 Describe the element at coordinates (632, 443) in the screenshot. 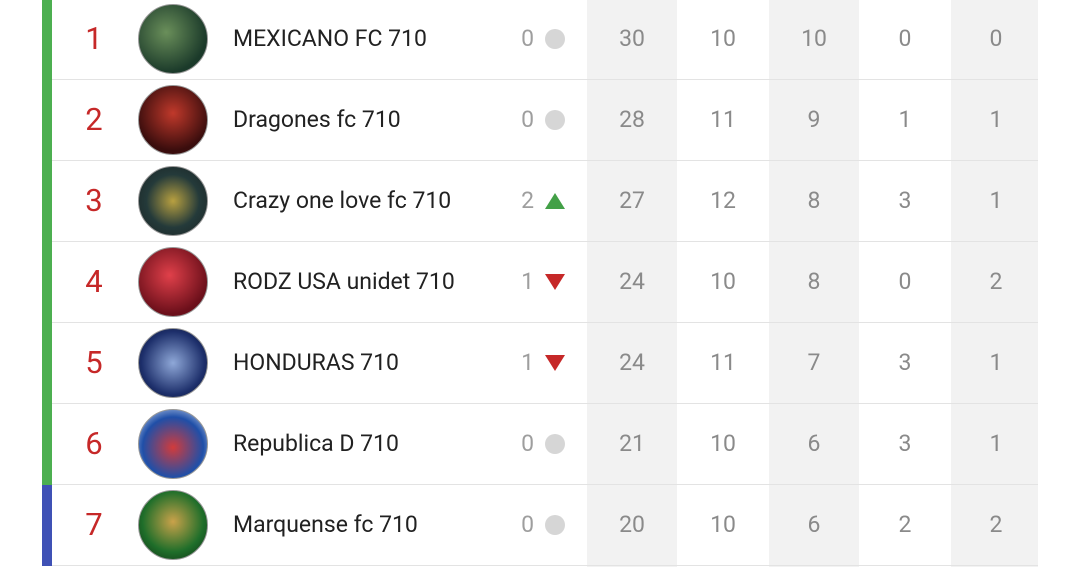

I see `stat-cell: 21` at that location.